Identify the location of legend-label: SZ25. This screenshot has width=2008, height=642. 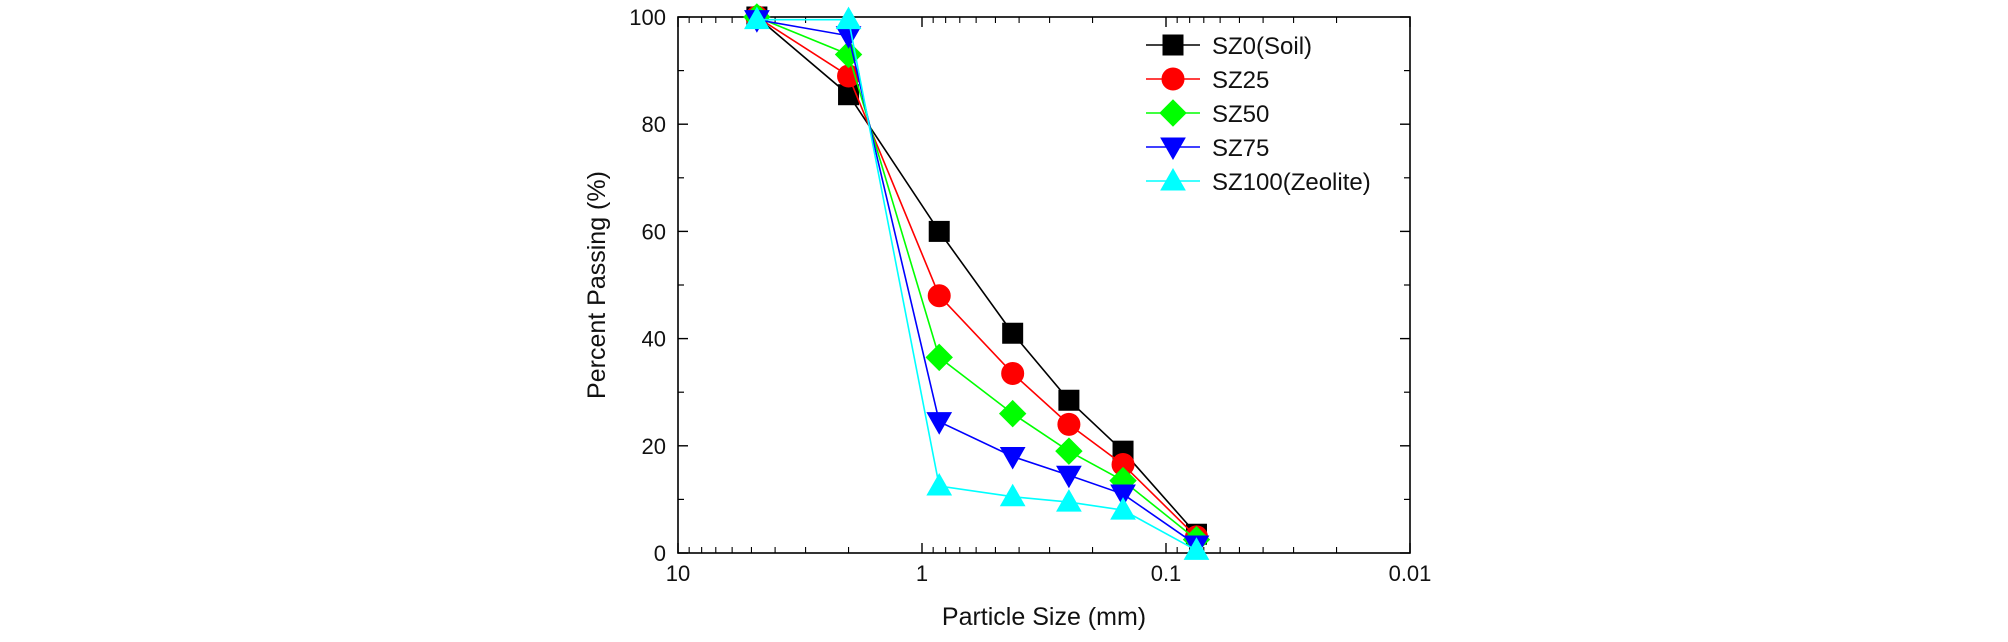
(1240, 80).